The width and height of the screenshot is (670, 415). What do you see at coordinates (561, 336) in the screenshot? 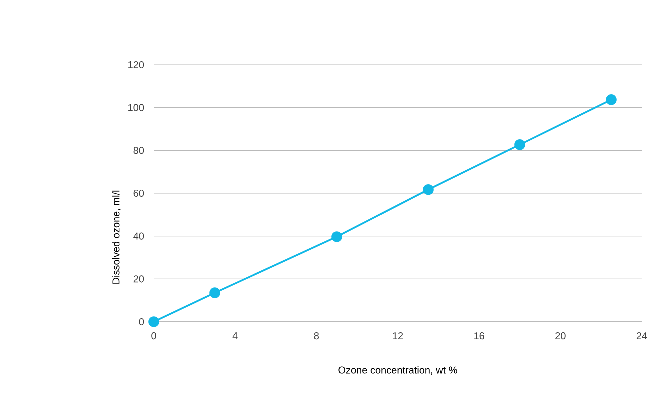
I see `x-tick-label: 20` at bounding box center [561, 336].